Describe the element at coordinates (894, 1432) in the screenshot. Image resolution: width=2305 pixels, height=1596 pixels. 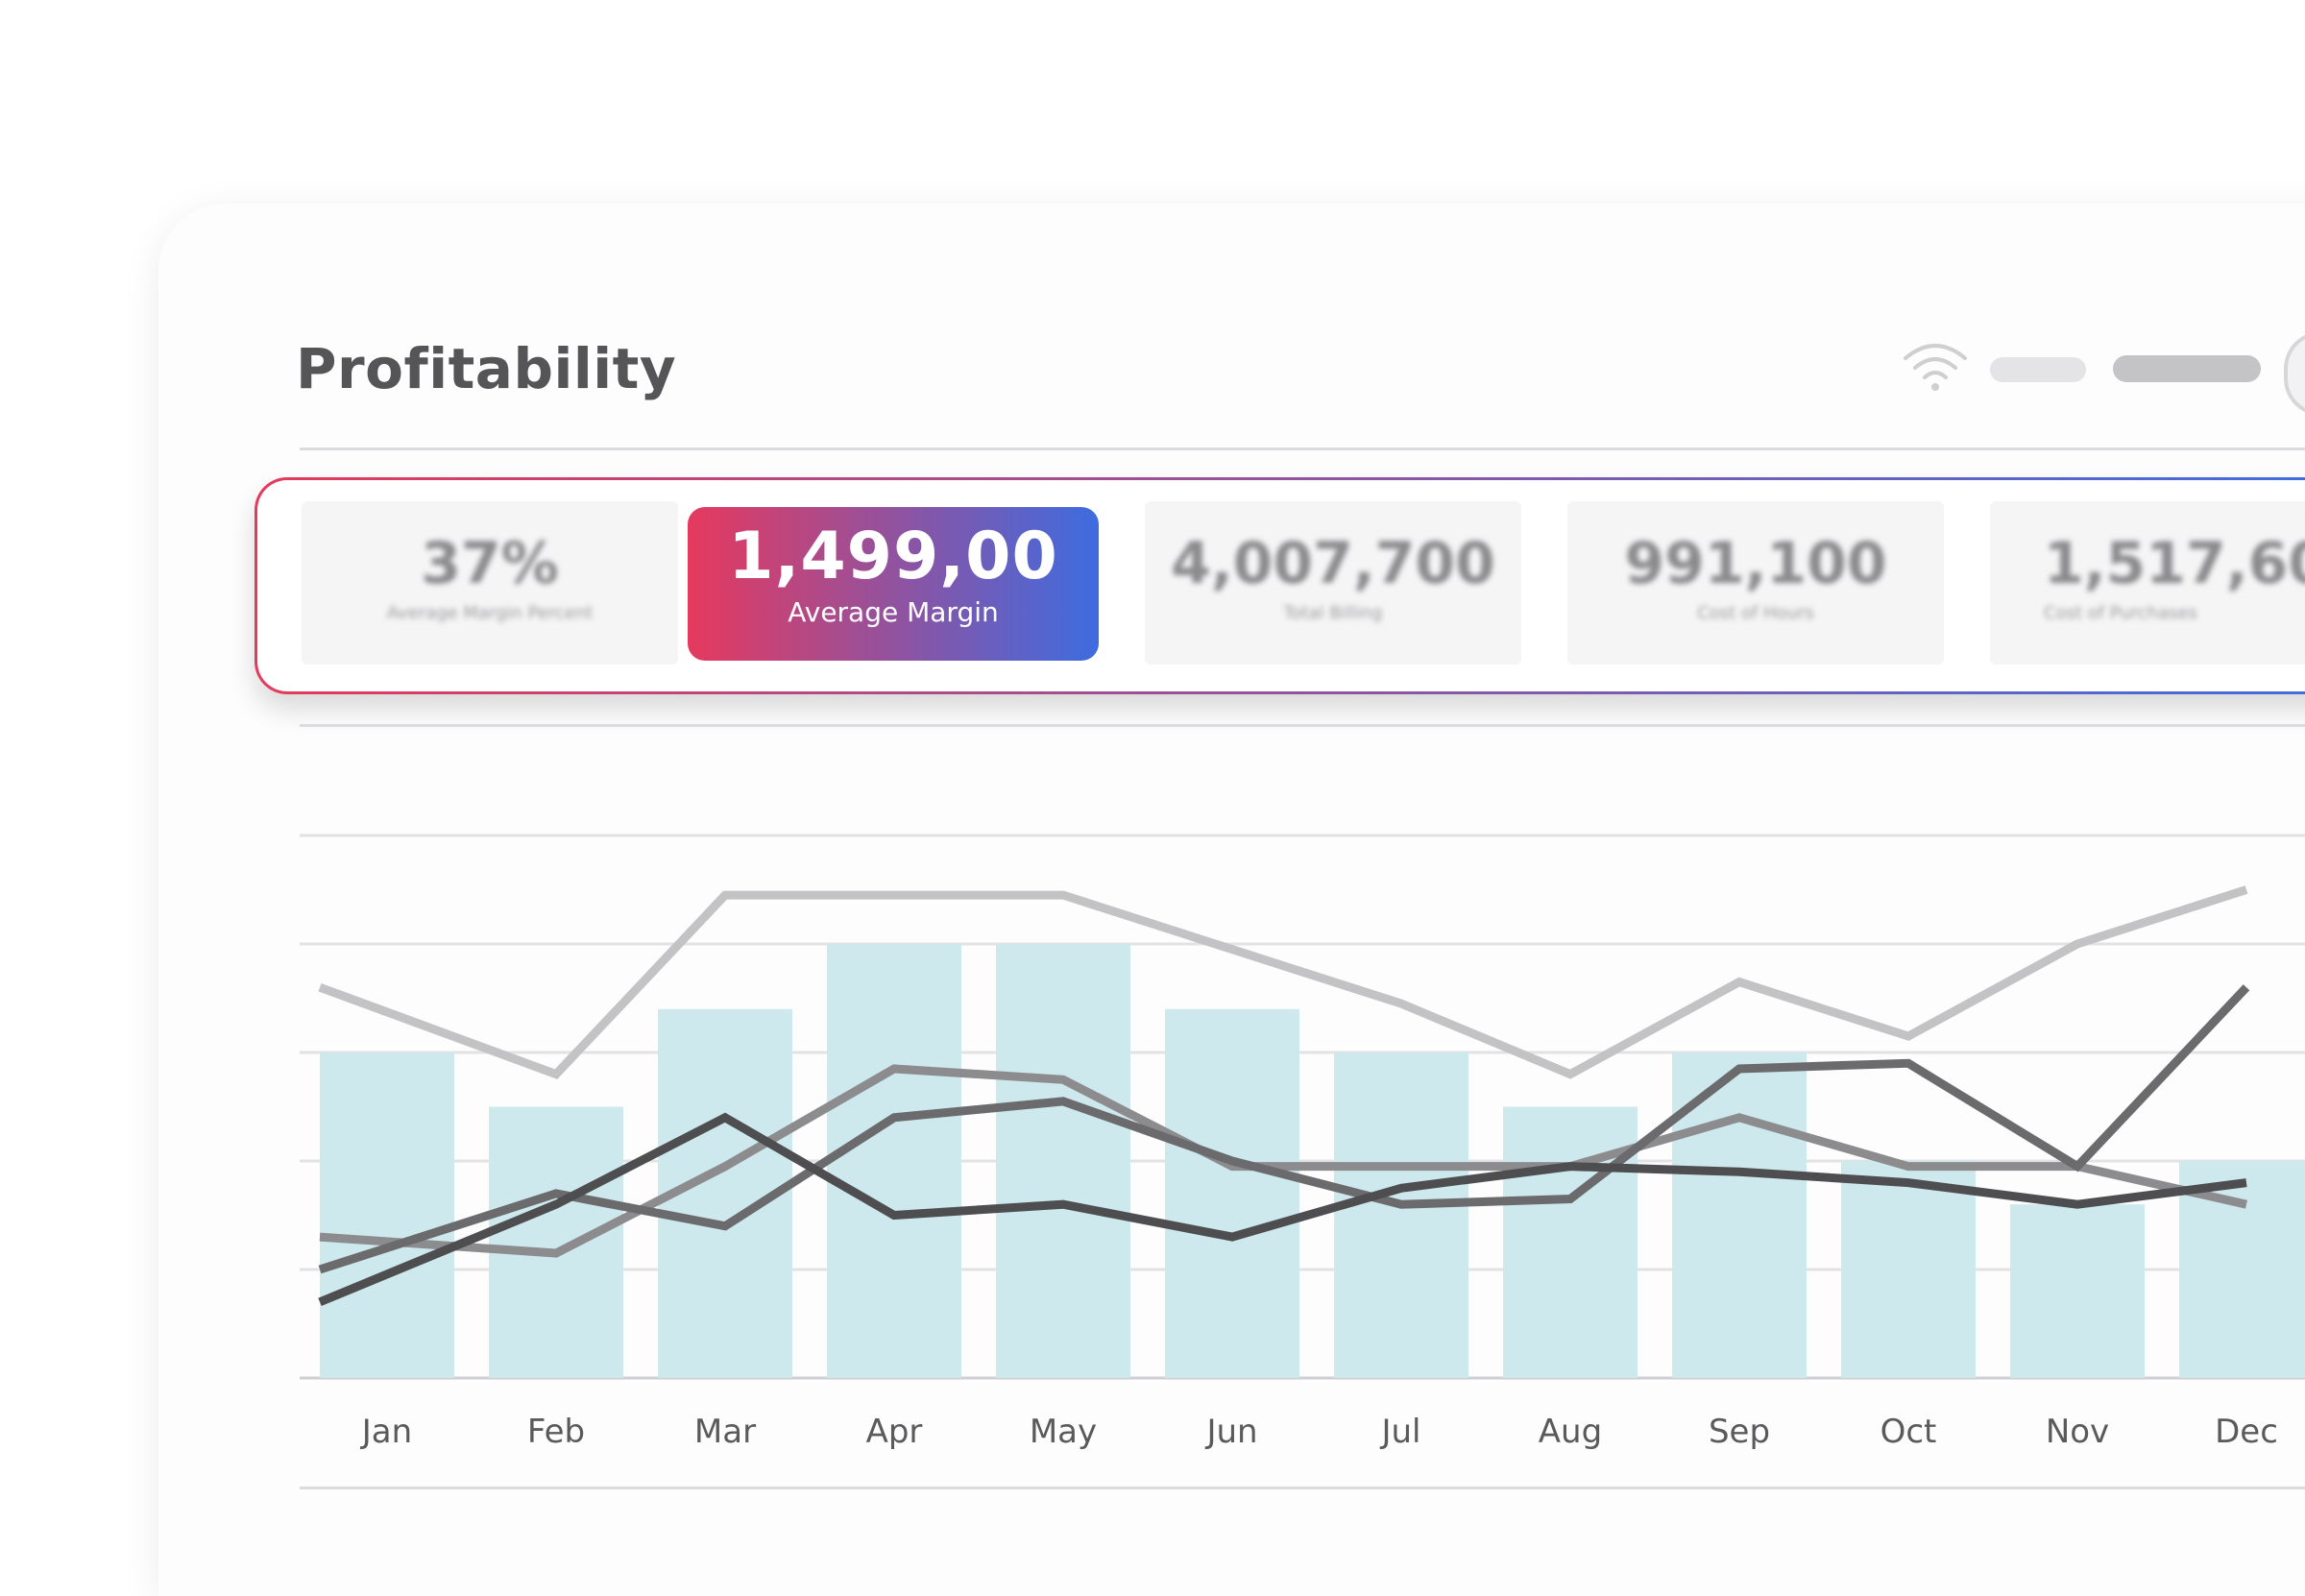
I see `x-tick-label: Apr` at that location.